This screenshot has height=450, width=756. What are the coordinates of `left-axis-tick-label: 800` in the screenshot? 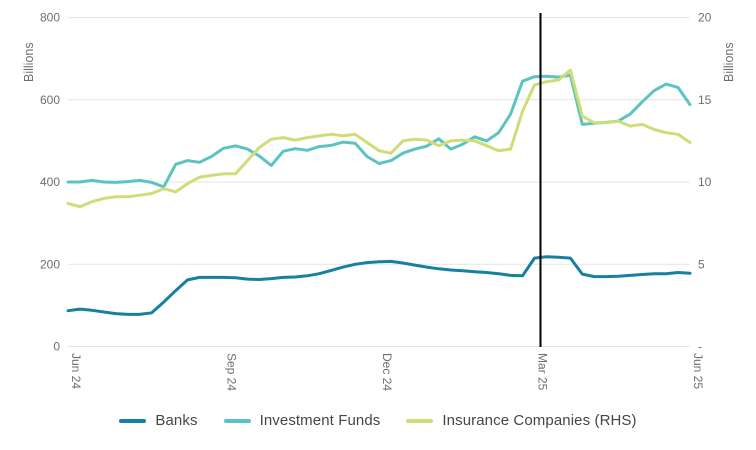 It's located at (50, 18).